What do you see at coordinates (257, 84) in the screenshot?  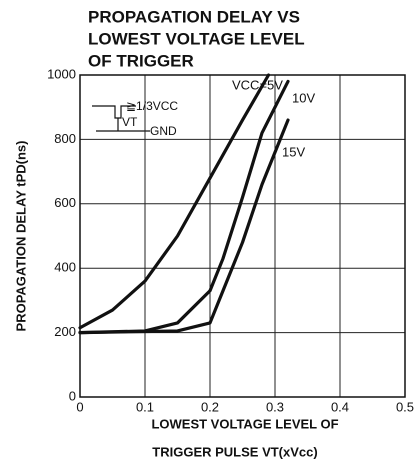 I see `series-label: VCC=5V` at bounding box center [257, 84].